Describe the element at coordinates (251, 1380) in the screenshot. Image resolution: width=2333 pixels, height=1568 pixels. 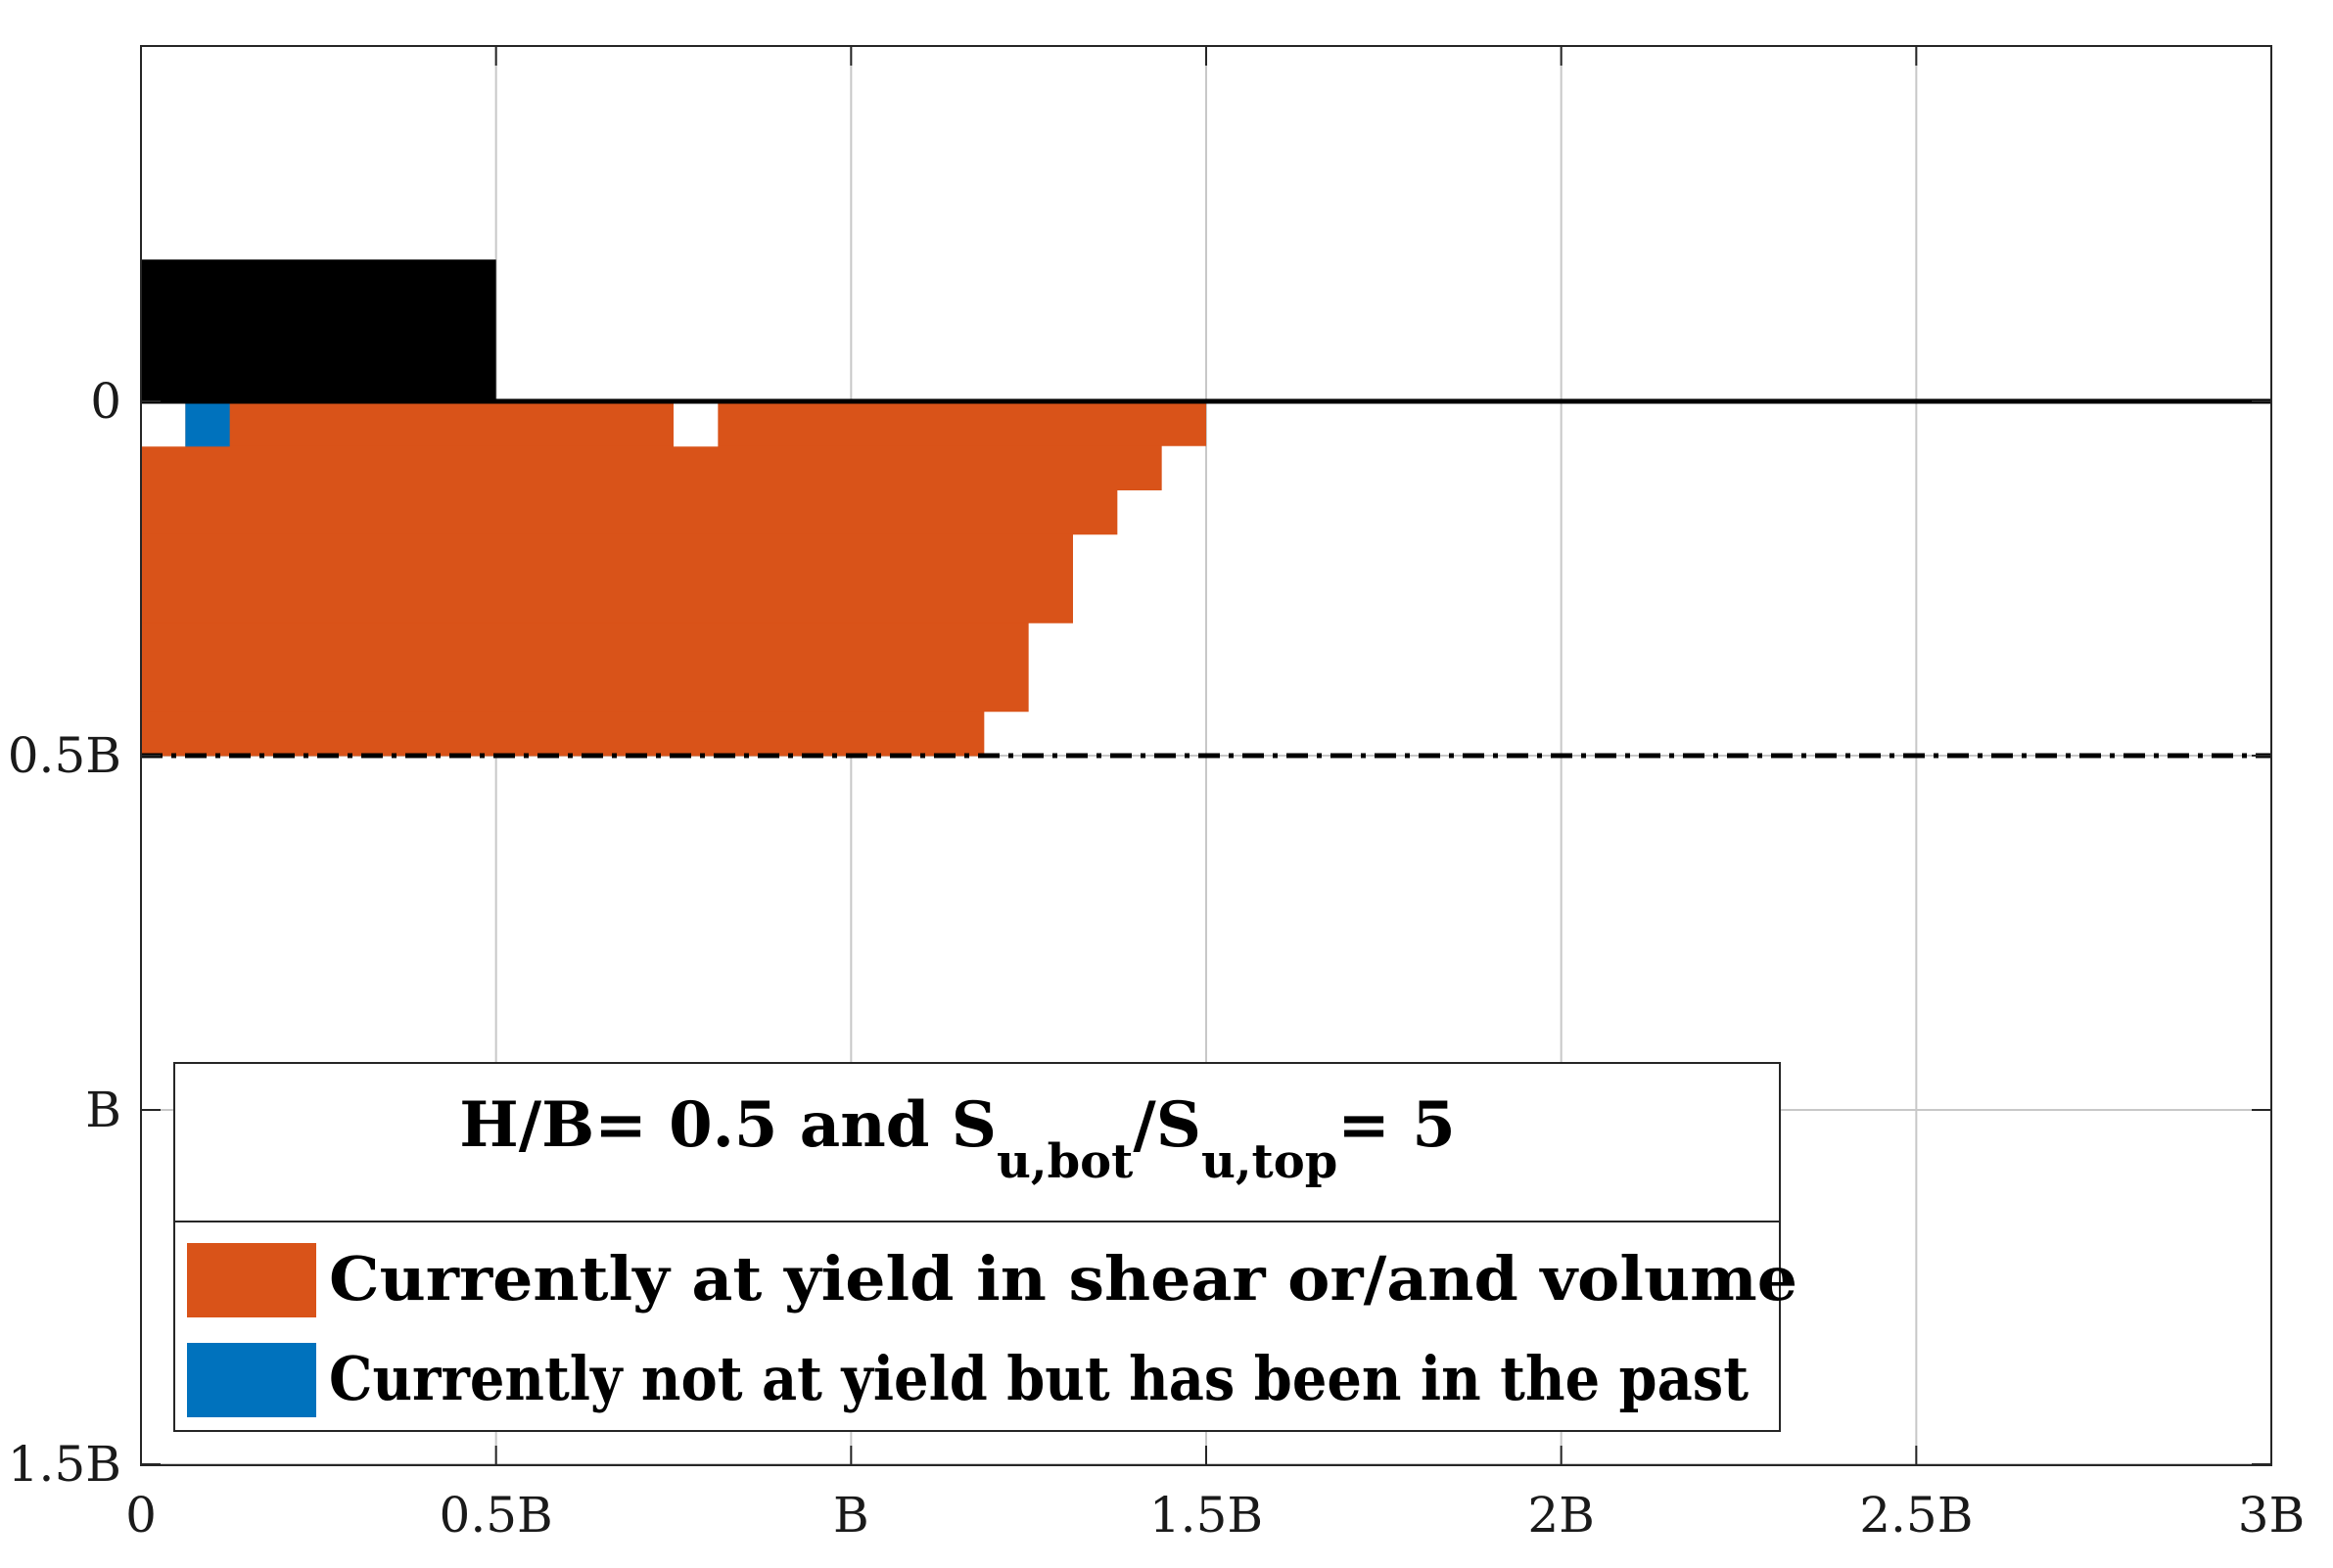
I see `legend-swatch-past-yield` at that location.